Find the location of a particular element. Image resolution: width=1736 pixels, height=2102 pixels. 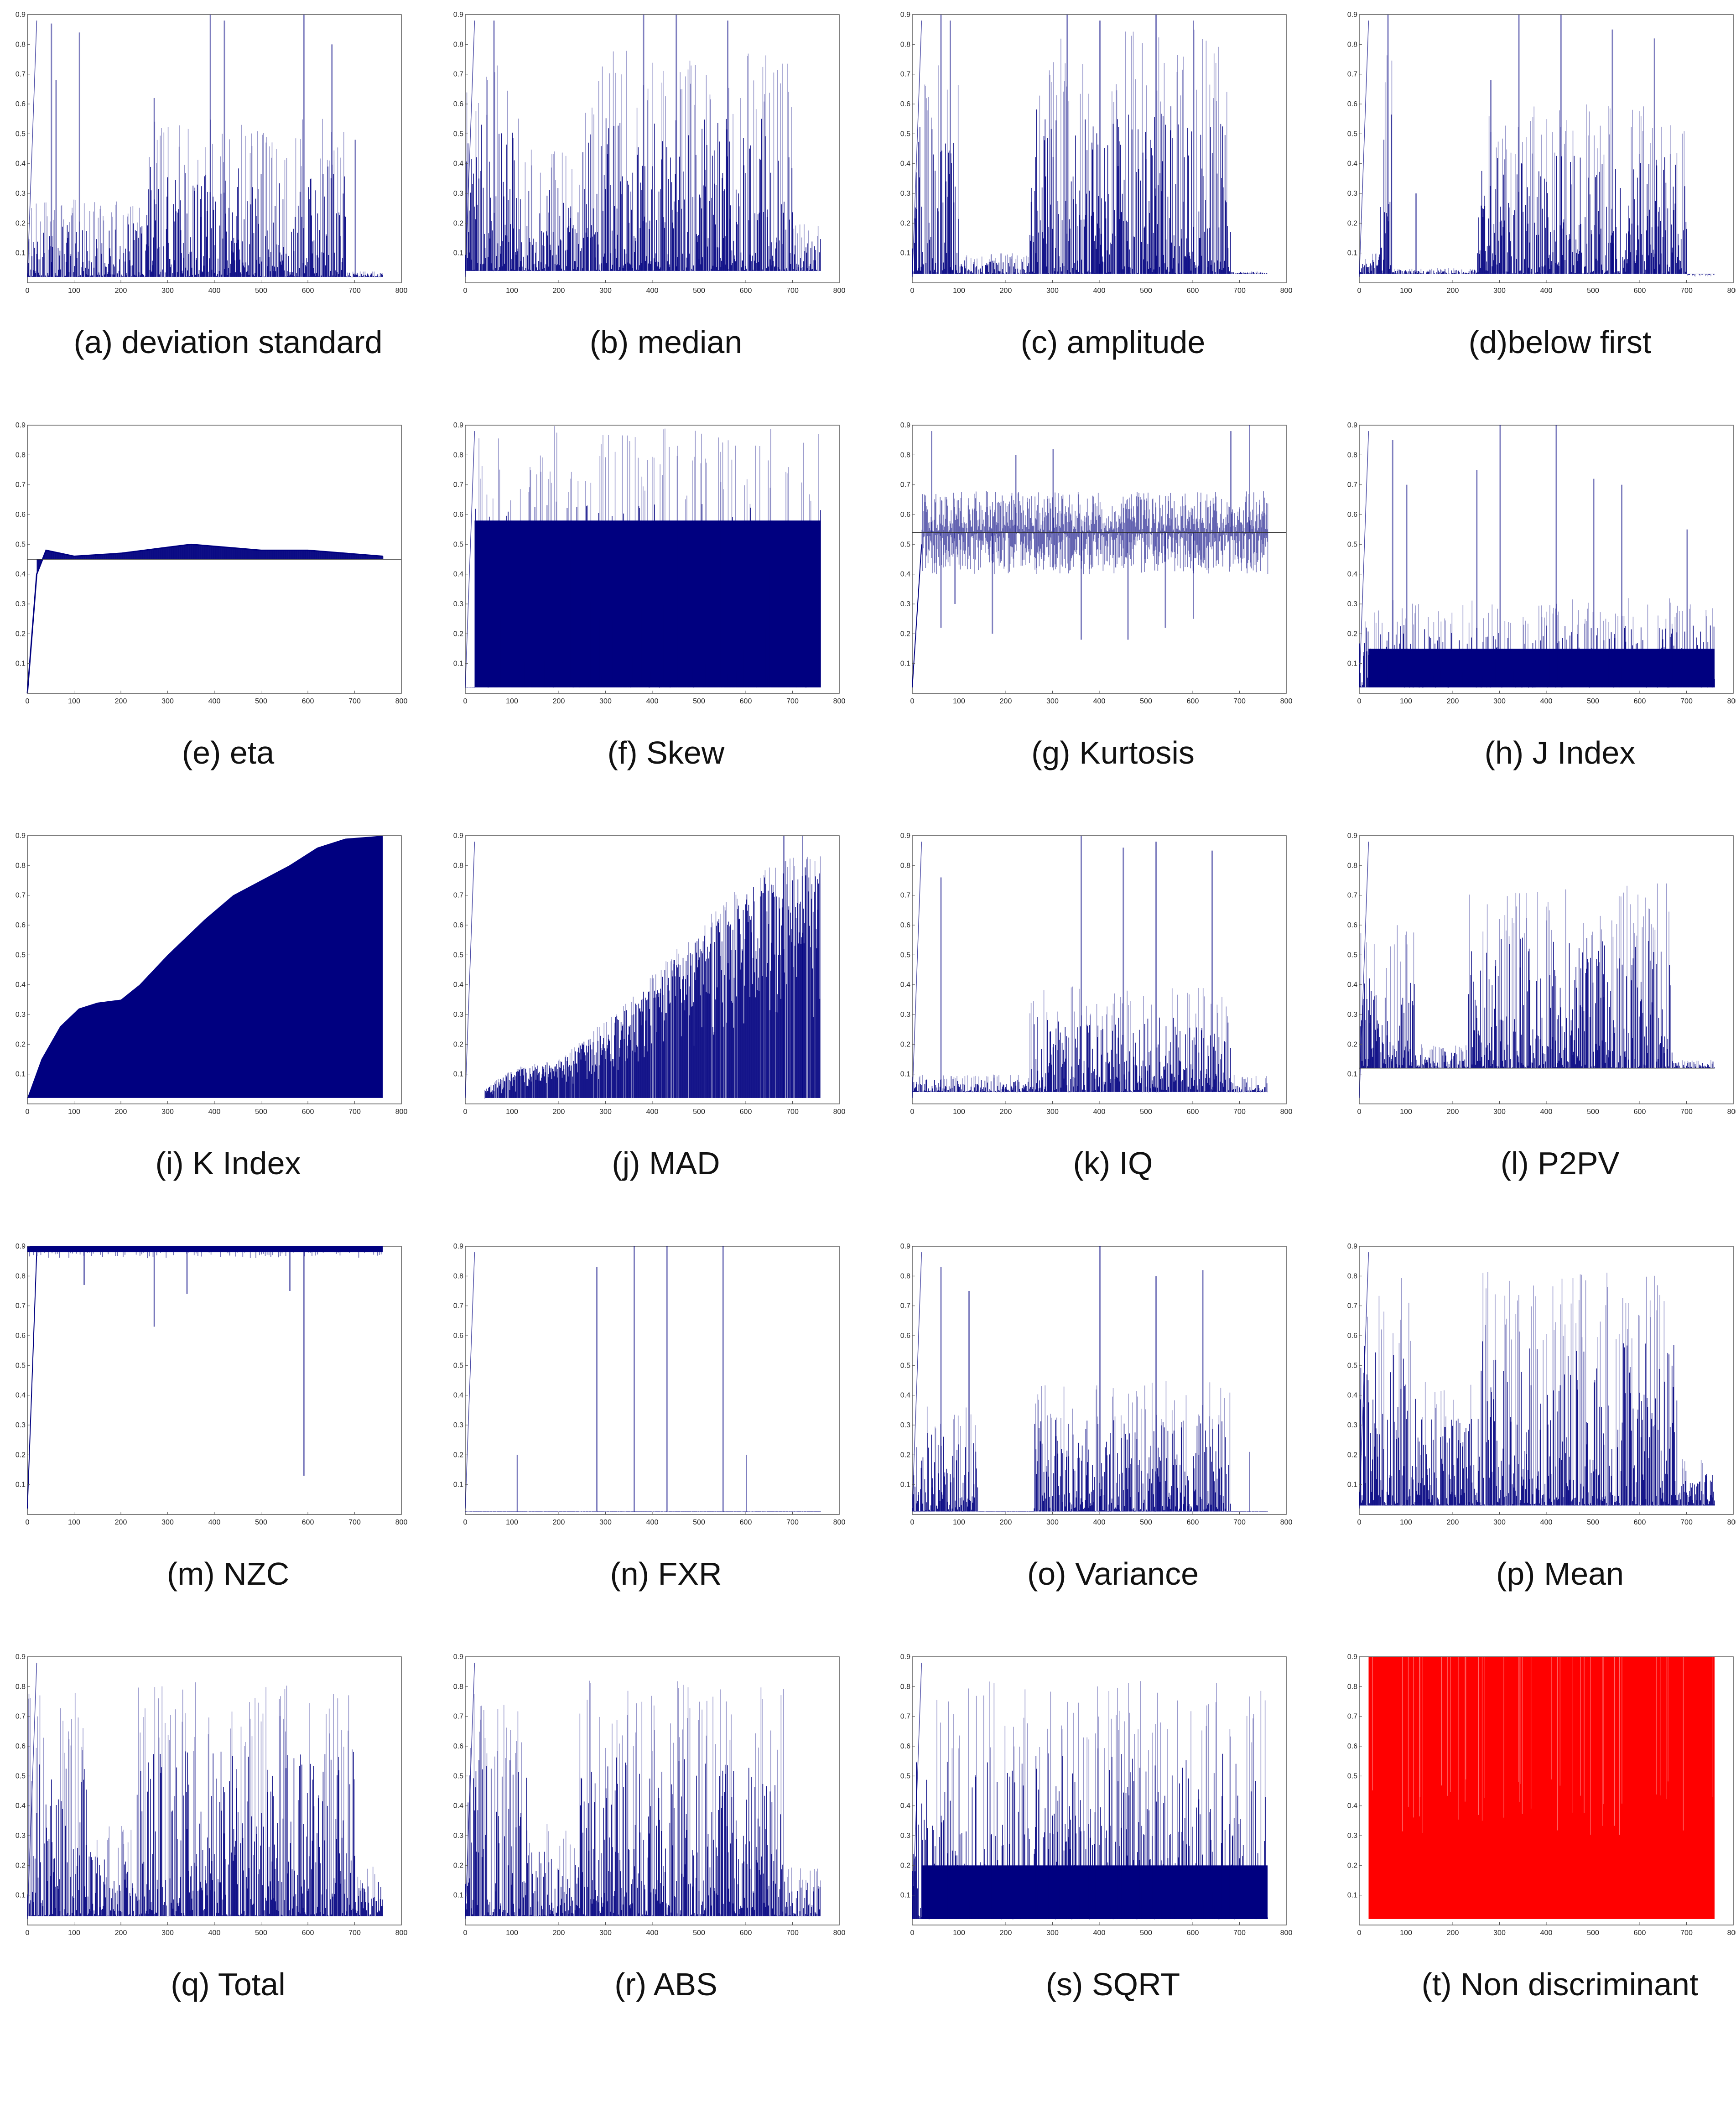

y-tick-label: 0.7 is located at coordinates (458, 485).